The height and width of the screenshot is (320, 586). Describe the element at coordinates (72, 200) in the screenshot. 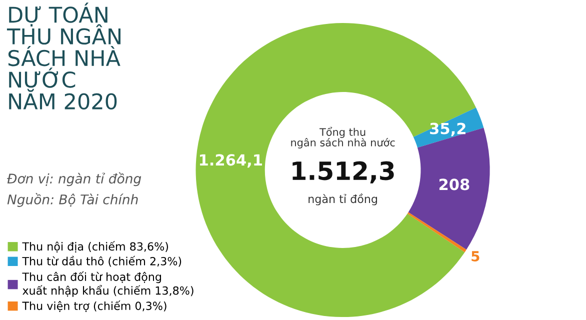

I see `text: Nguồn: Bộ Tài chính` at that location.